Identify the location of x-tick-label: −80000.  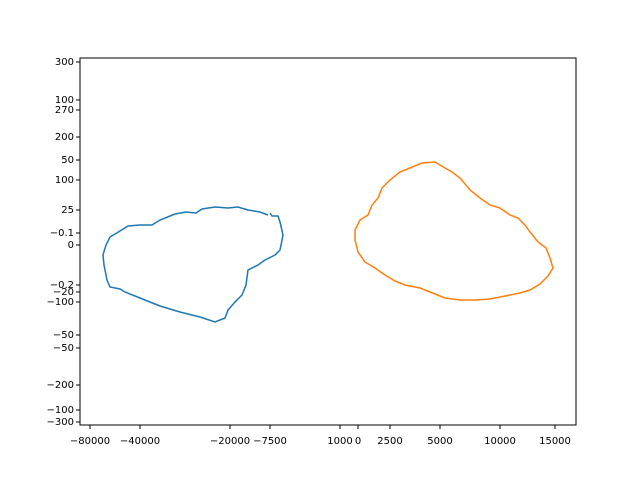
(90, 441).